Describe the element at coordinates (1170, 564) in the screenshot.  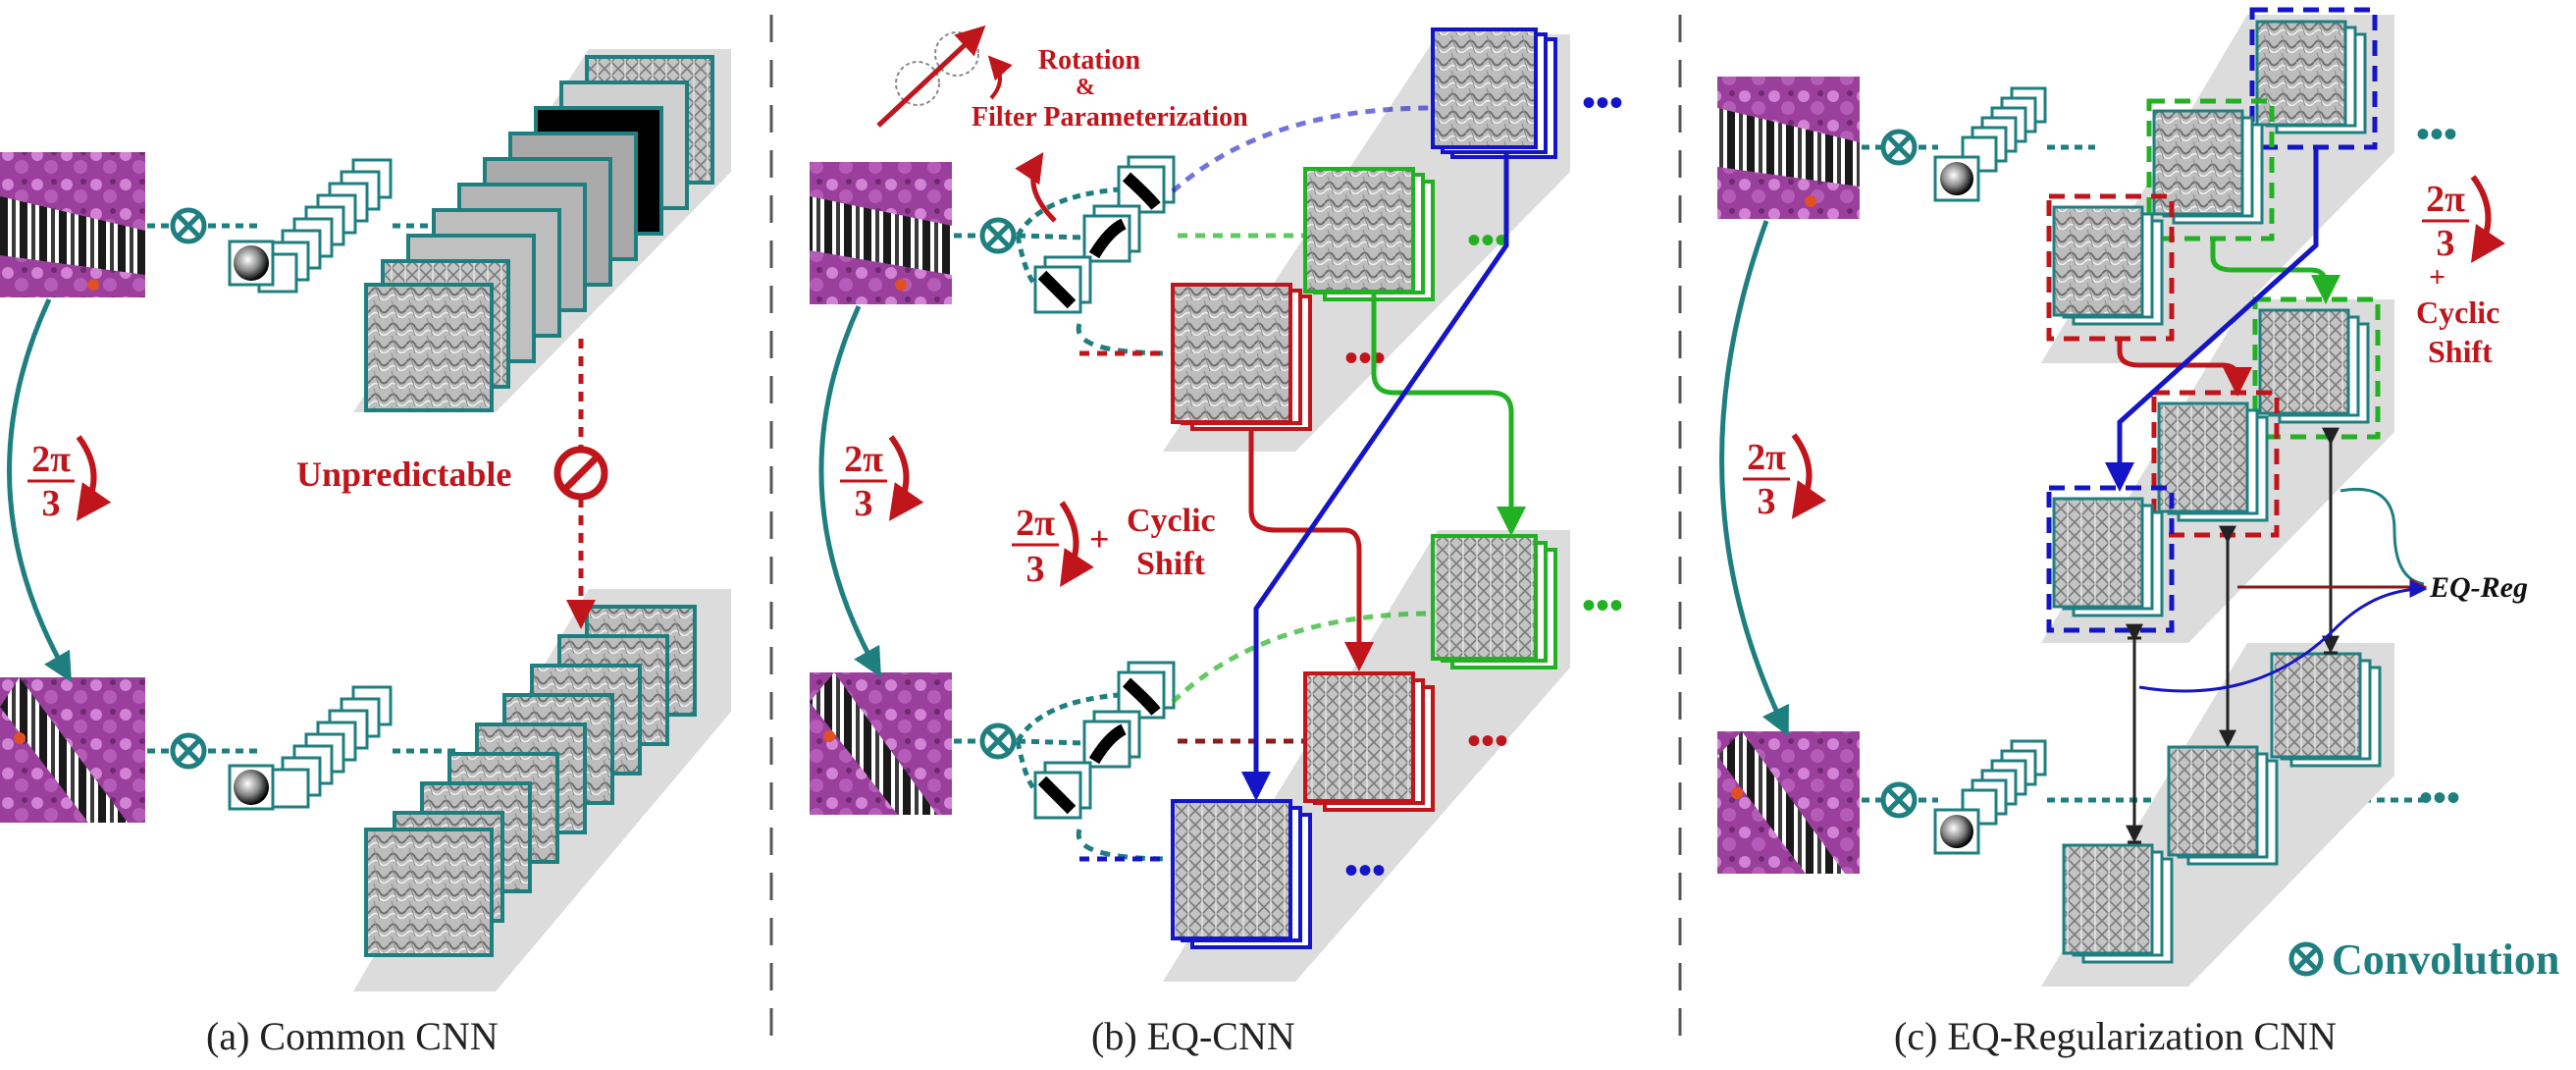
I see `shift-label: Shift` at that location.